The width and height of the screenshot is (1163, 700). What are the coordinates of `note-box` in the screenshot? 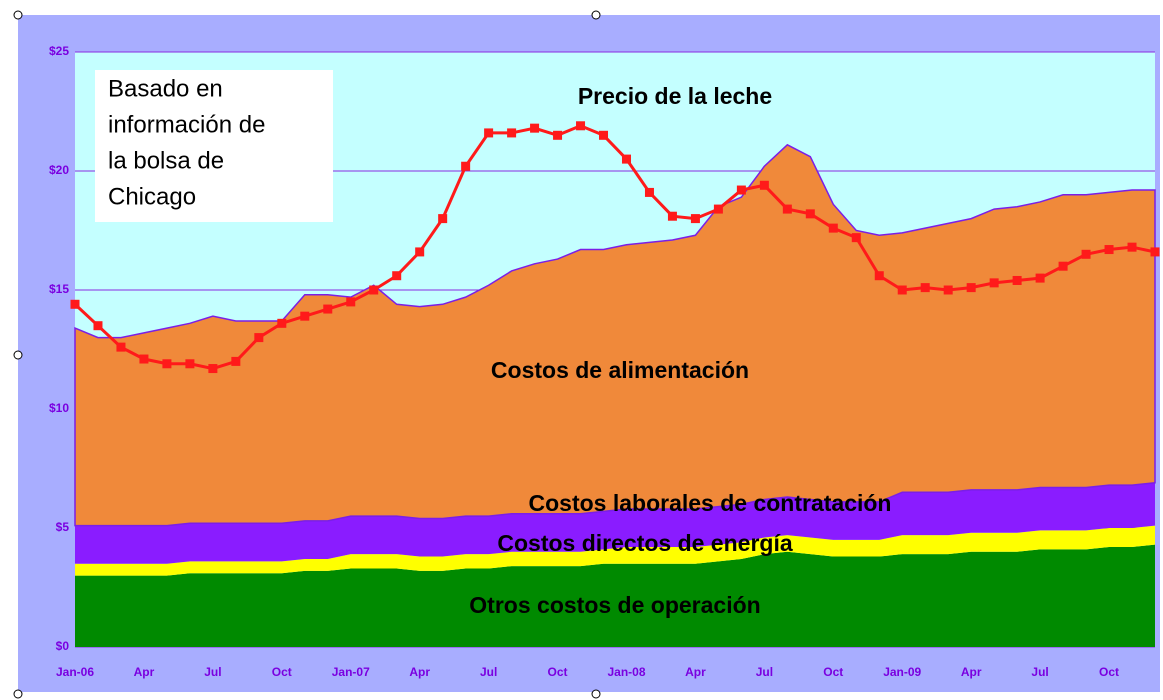 It's located at (214, 146).